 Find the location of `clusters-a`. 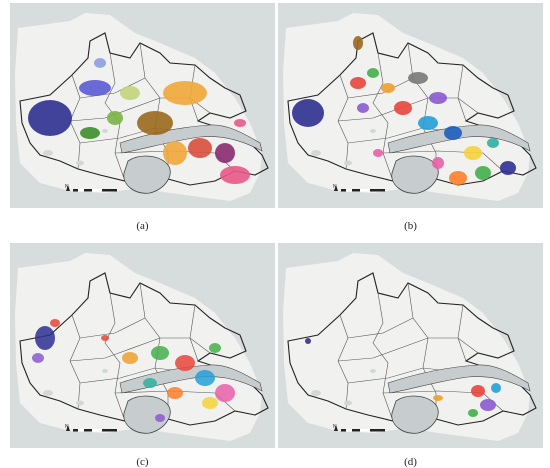

clusters-a is located at coordinates (139, 121).